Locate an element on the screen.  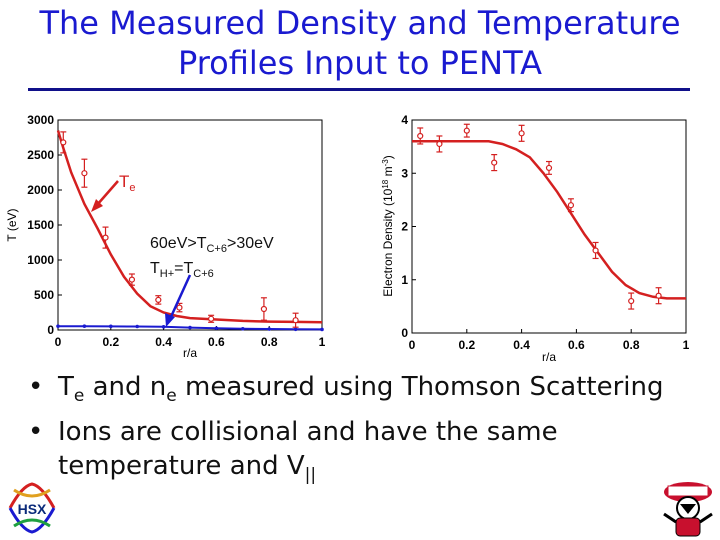
y-axis-label: Electron Density (1018 m-3) is located at coordinates (388, 225).